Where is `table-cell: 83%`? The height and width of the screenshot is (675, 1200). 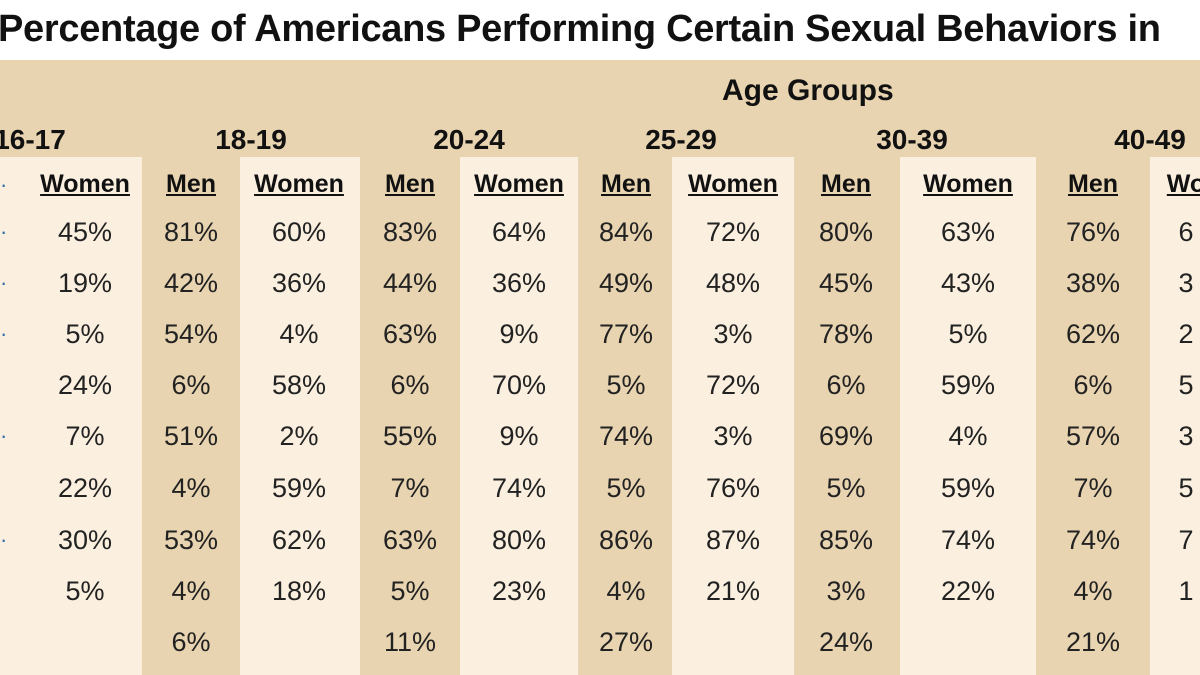
table-cell: 83% is located at coordinates (410, 232).